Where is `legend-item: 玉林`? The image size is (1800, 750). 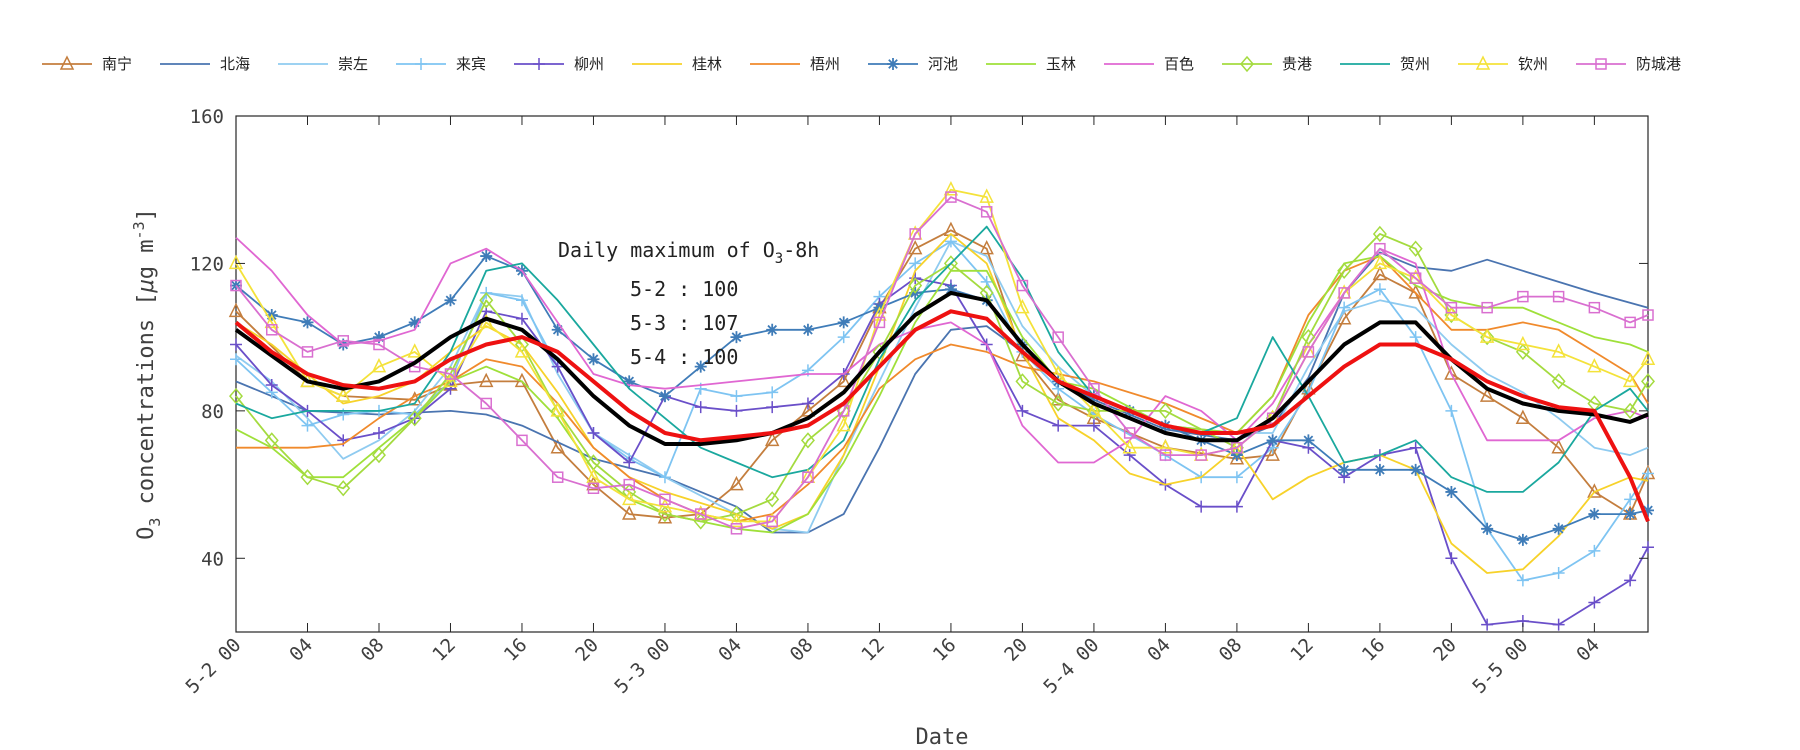 legend-item: 玉林 is located at coordinates (1031, 64).